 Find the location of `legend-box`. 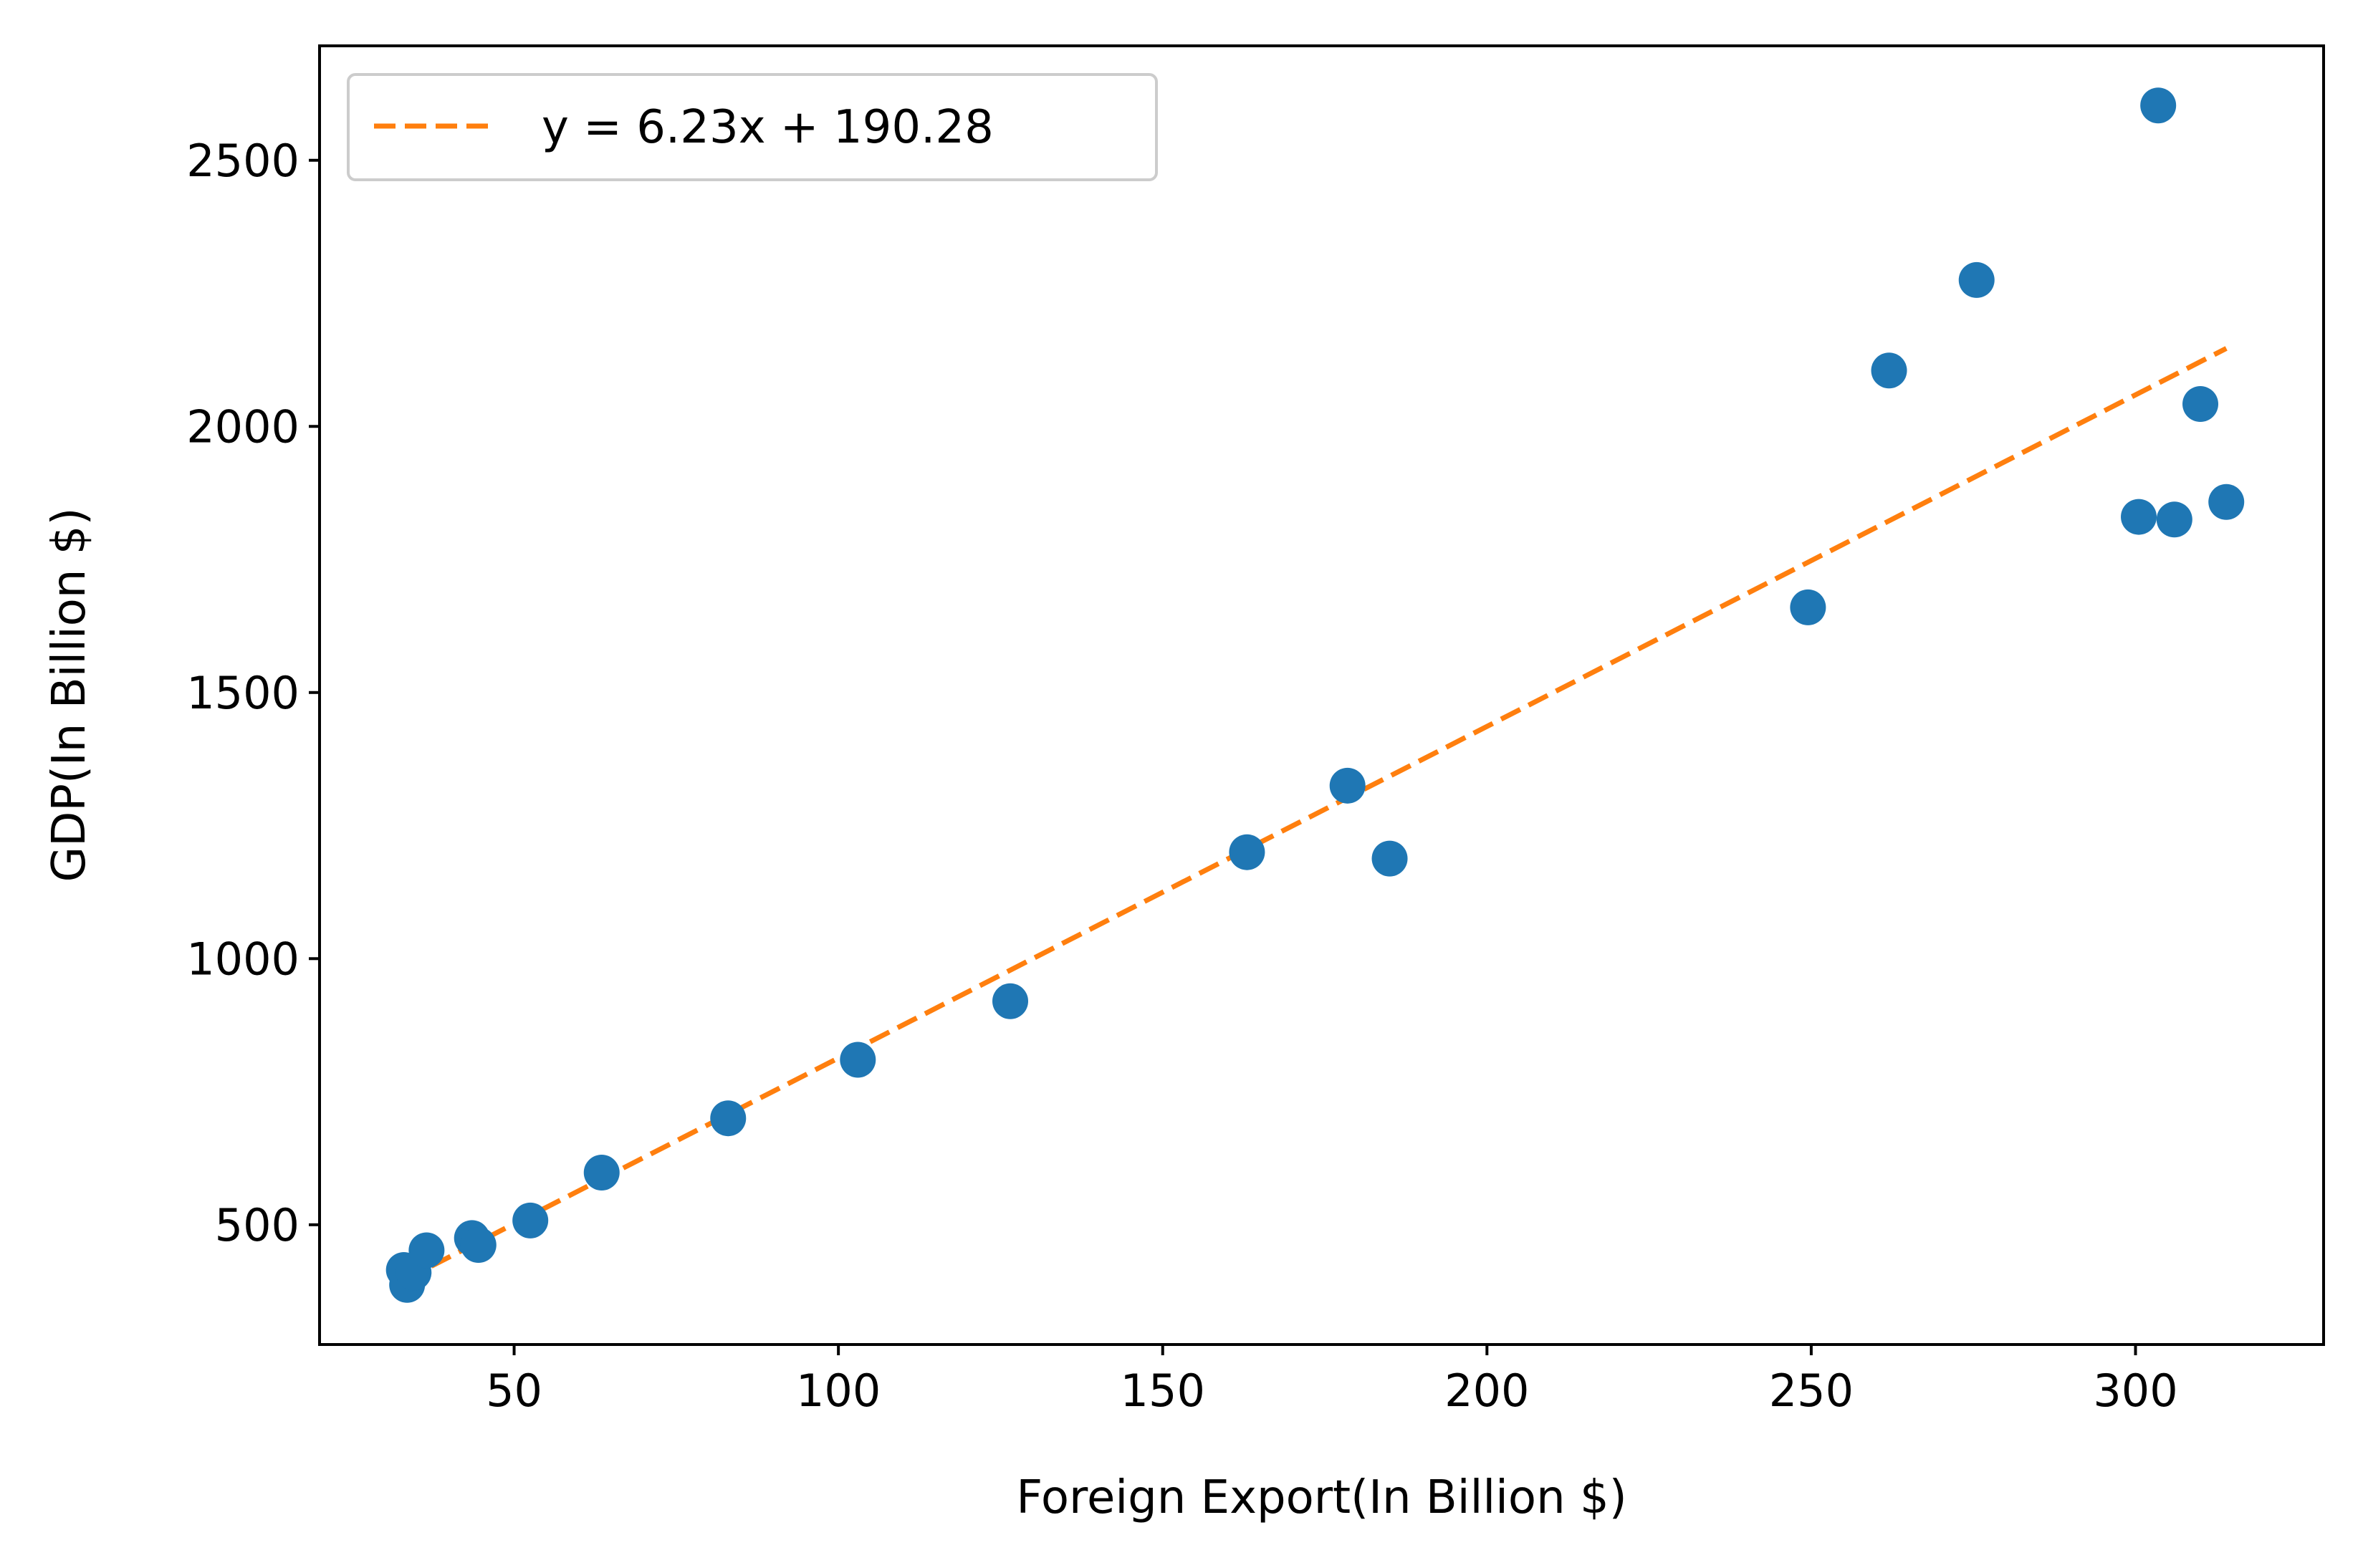

legend-box is located at coordinates (752, 127).